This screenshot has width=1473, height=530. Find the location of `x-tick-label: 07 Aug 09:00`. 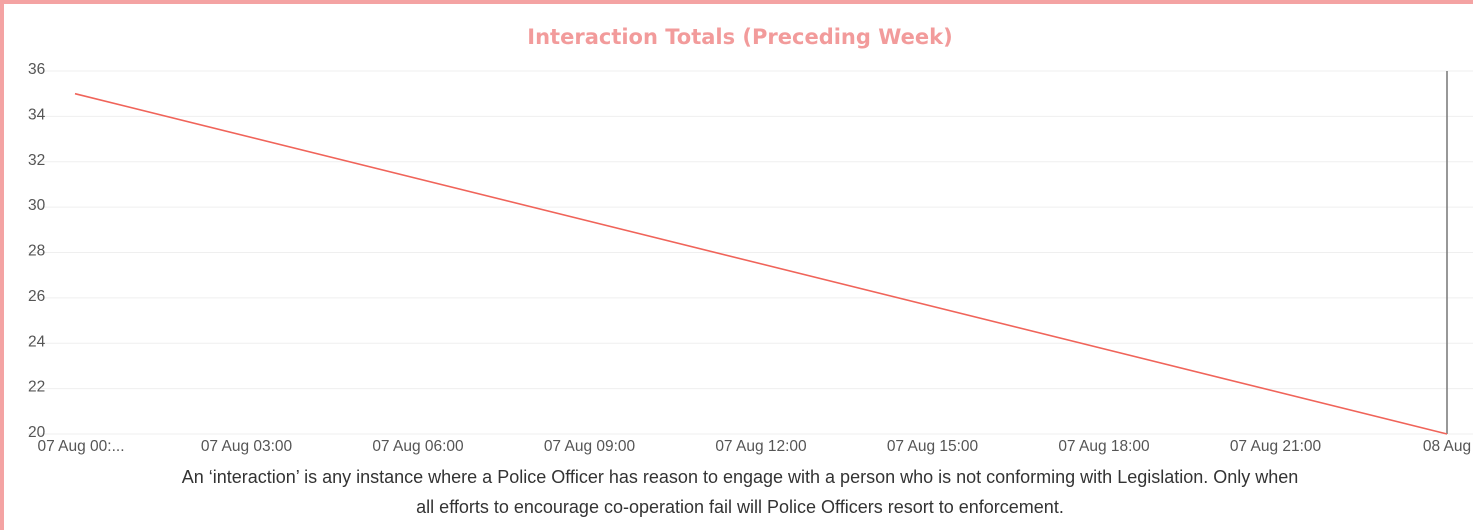

x-tick-label: 07 Aug 09:00 is located at coordinates (590, 446).